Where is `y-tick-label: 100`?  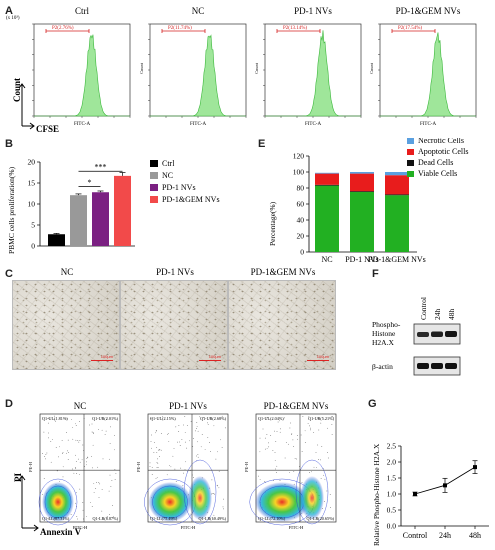
y-tick-label: 100 is located at coordinates (299, 172).